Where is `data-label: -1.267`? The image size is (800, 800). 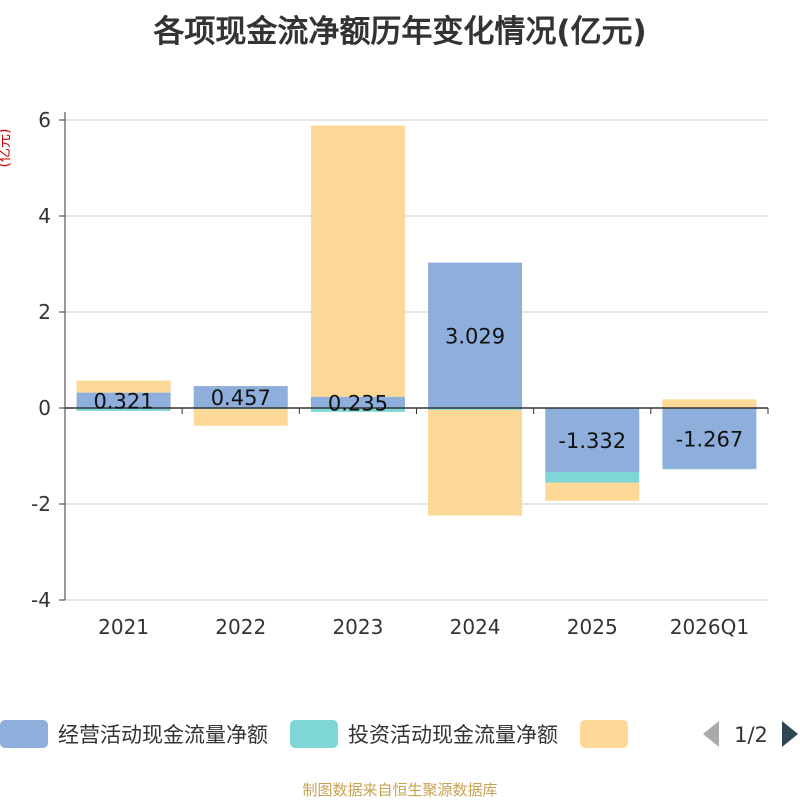 data-label: -1.267 is located at coordinates (710, 439).